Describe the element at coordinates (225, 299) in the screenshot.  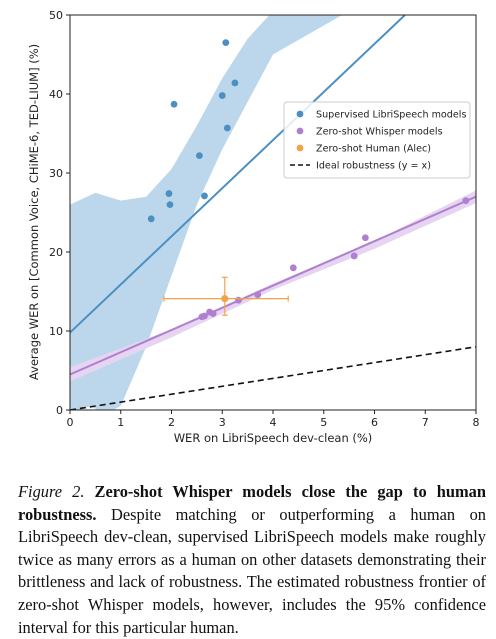
I see `human-point` at that location.